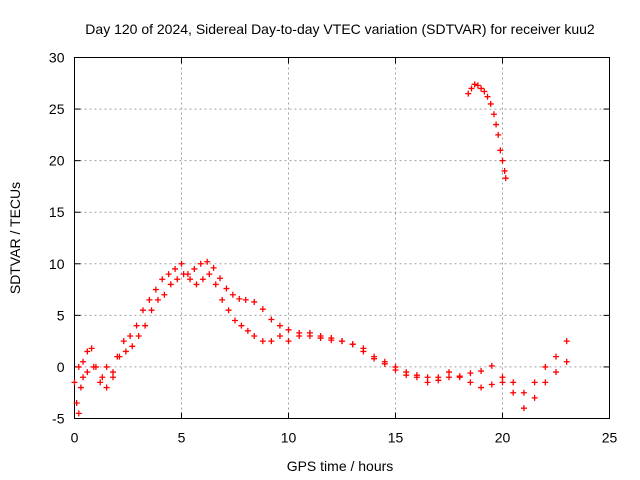  I want to click on y-tick-label: 15, so click(57, 212).